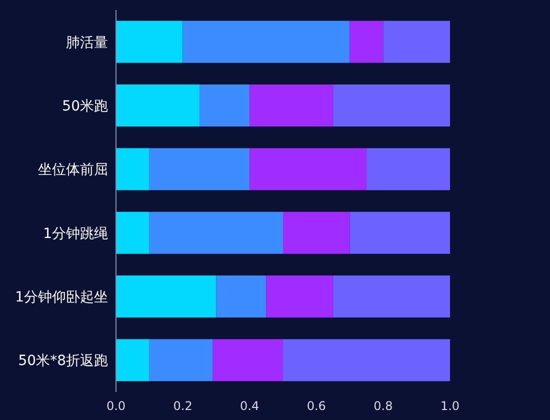 Image resolution: width=550 pixels, height=420 pixels. Describe the element at coordinates (250, 406) in the screenshot. I see `x-tick-label: 0.4` at that location.